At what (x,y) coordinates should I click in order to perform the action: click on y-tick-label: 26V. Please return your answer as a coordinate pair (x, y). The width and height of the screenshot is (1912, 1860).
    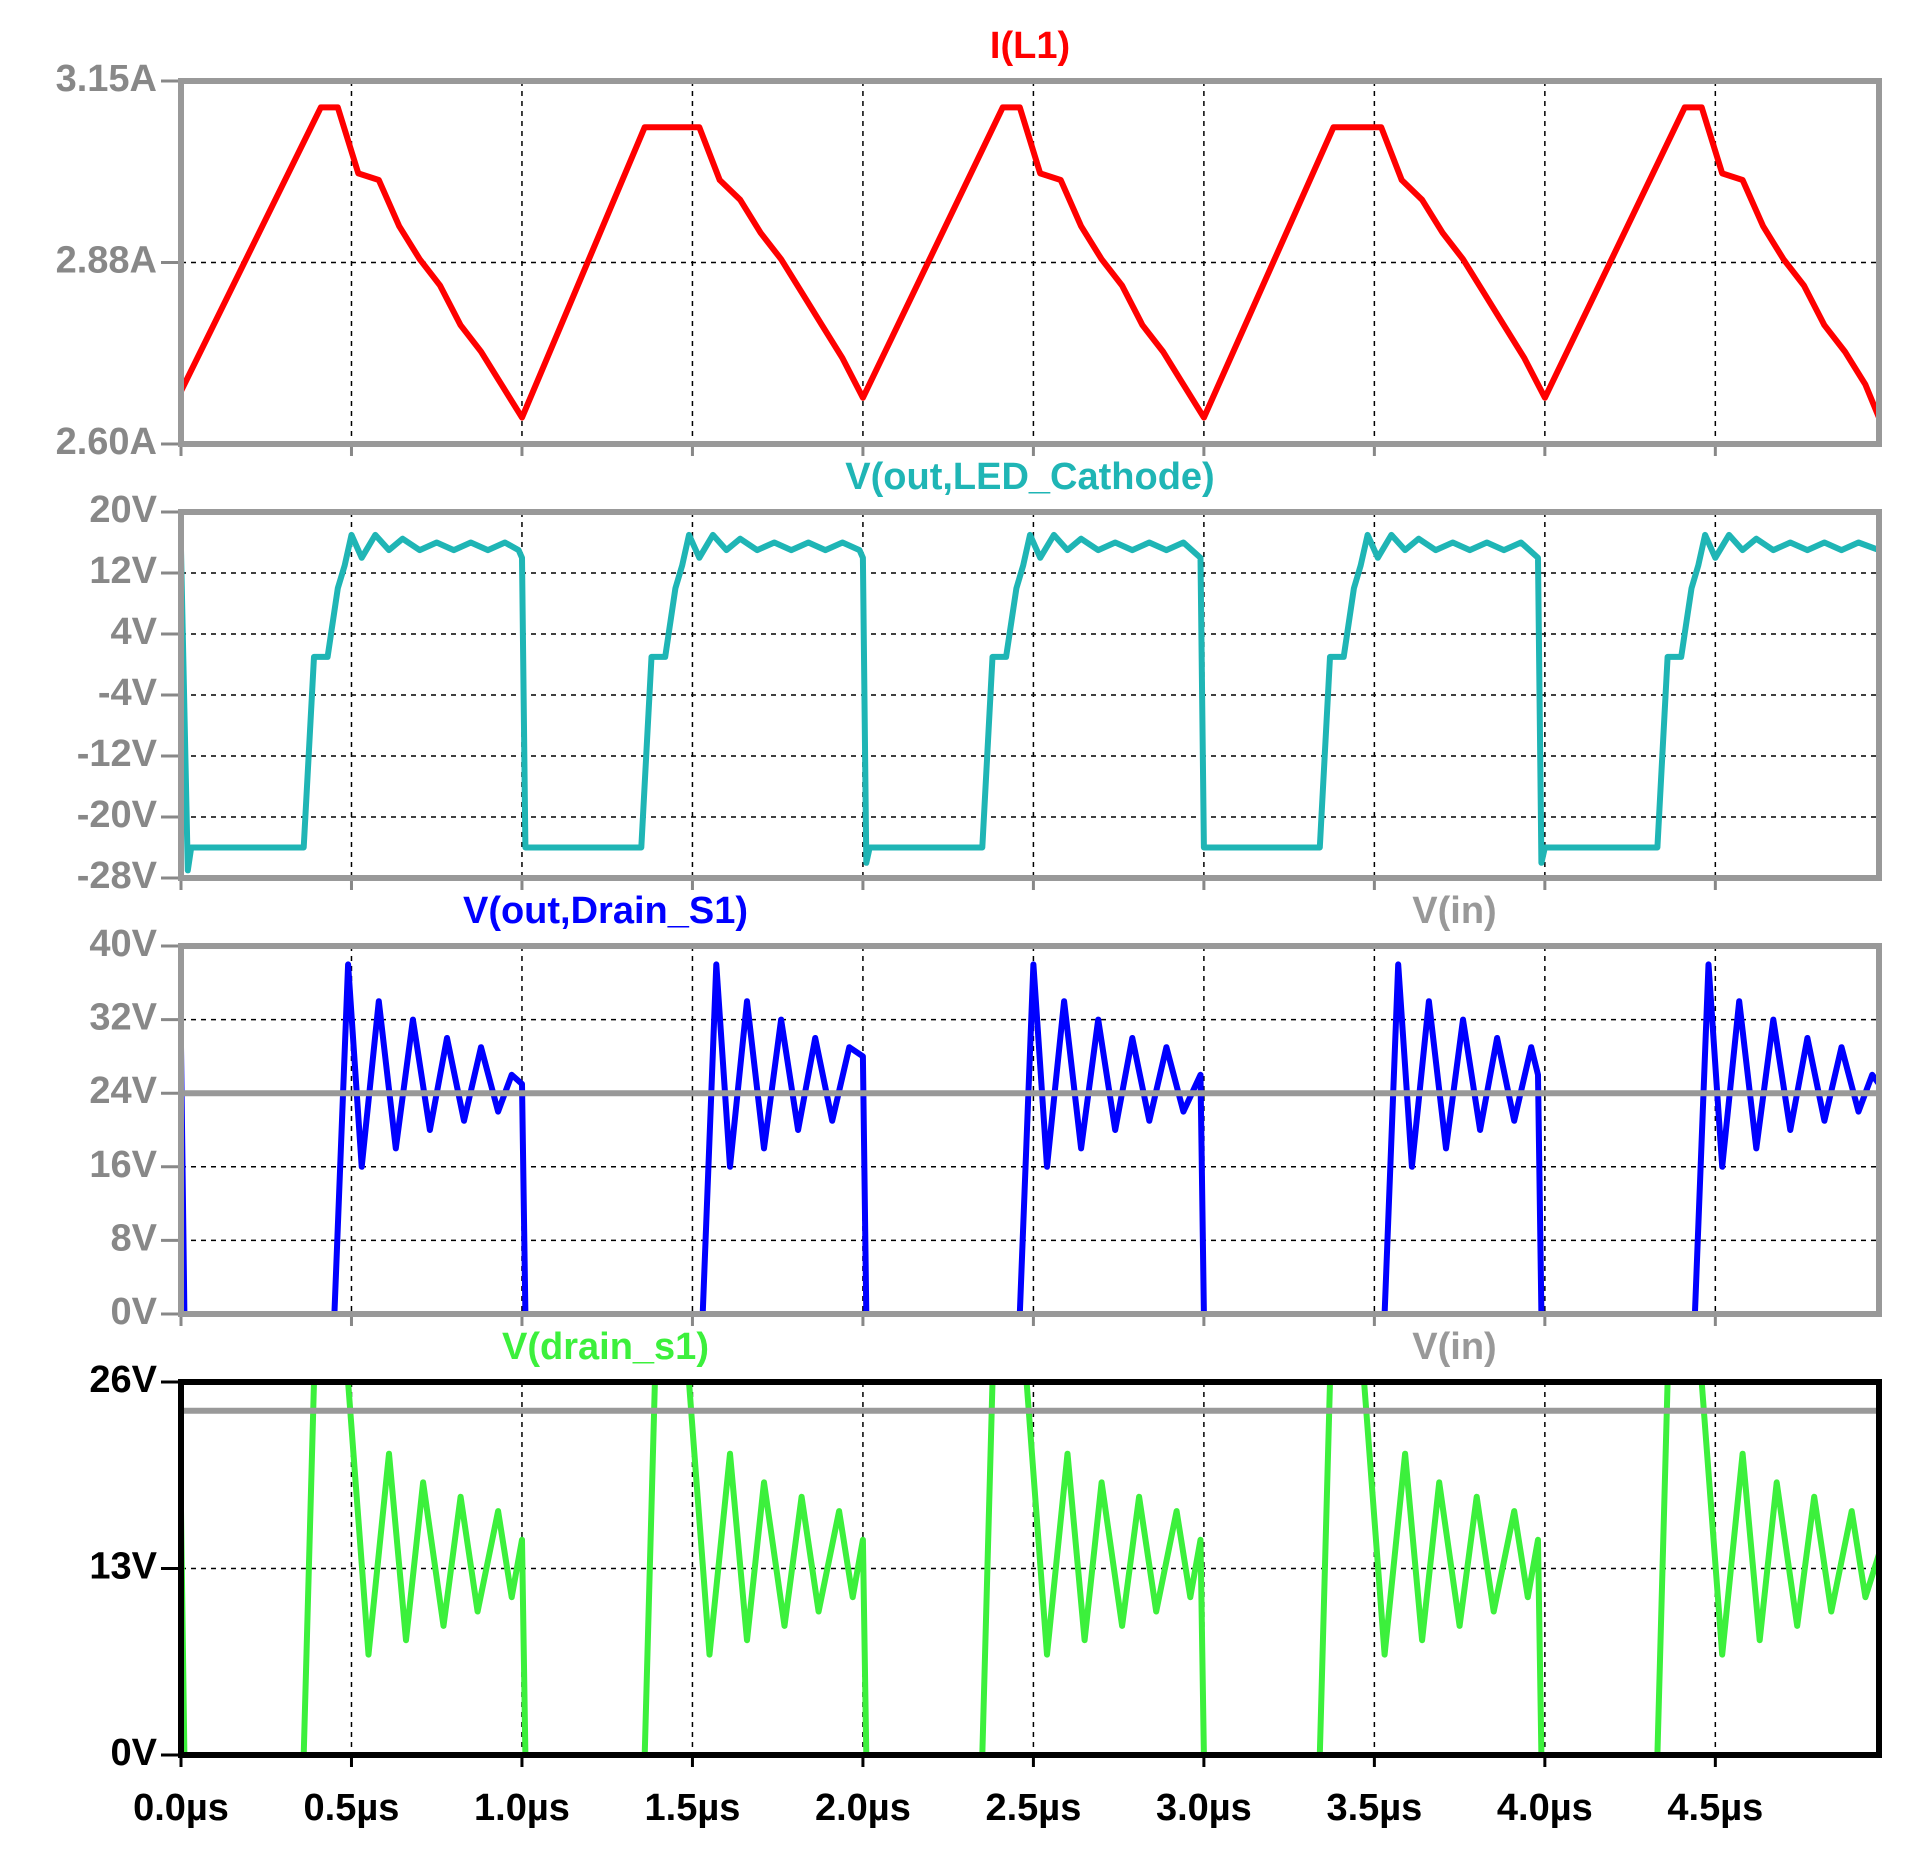
    Looking at the image, I should click on (123, 1380).